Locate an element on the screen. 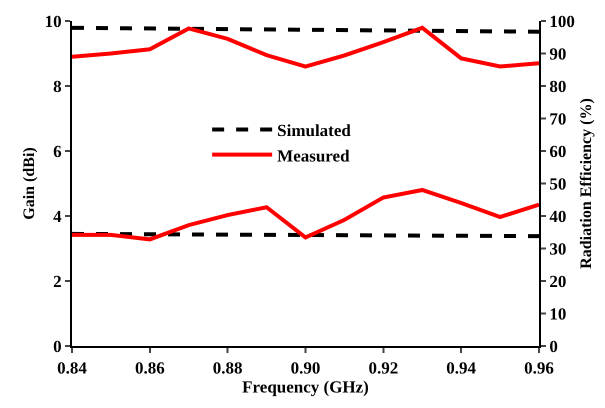 The image size is (605, 408). y-tick-label: 6 is located at coordinates (57, 151).